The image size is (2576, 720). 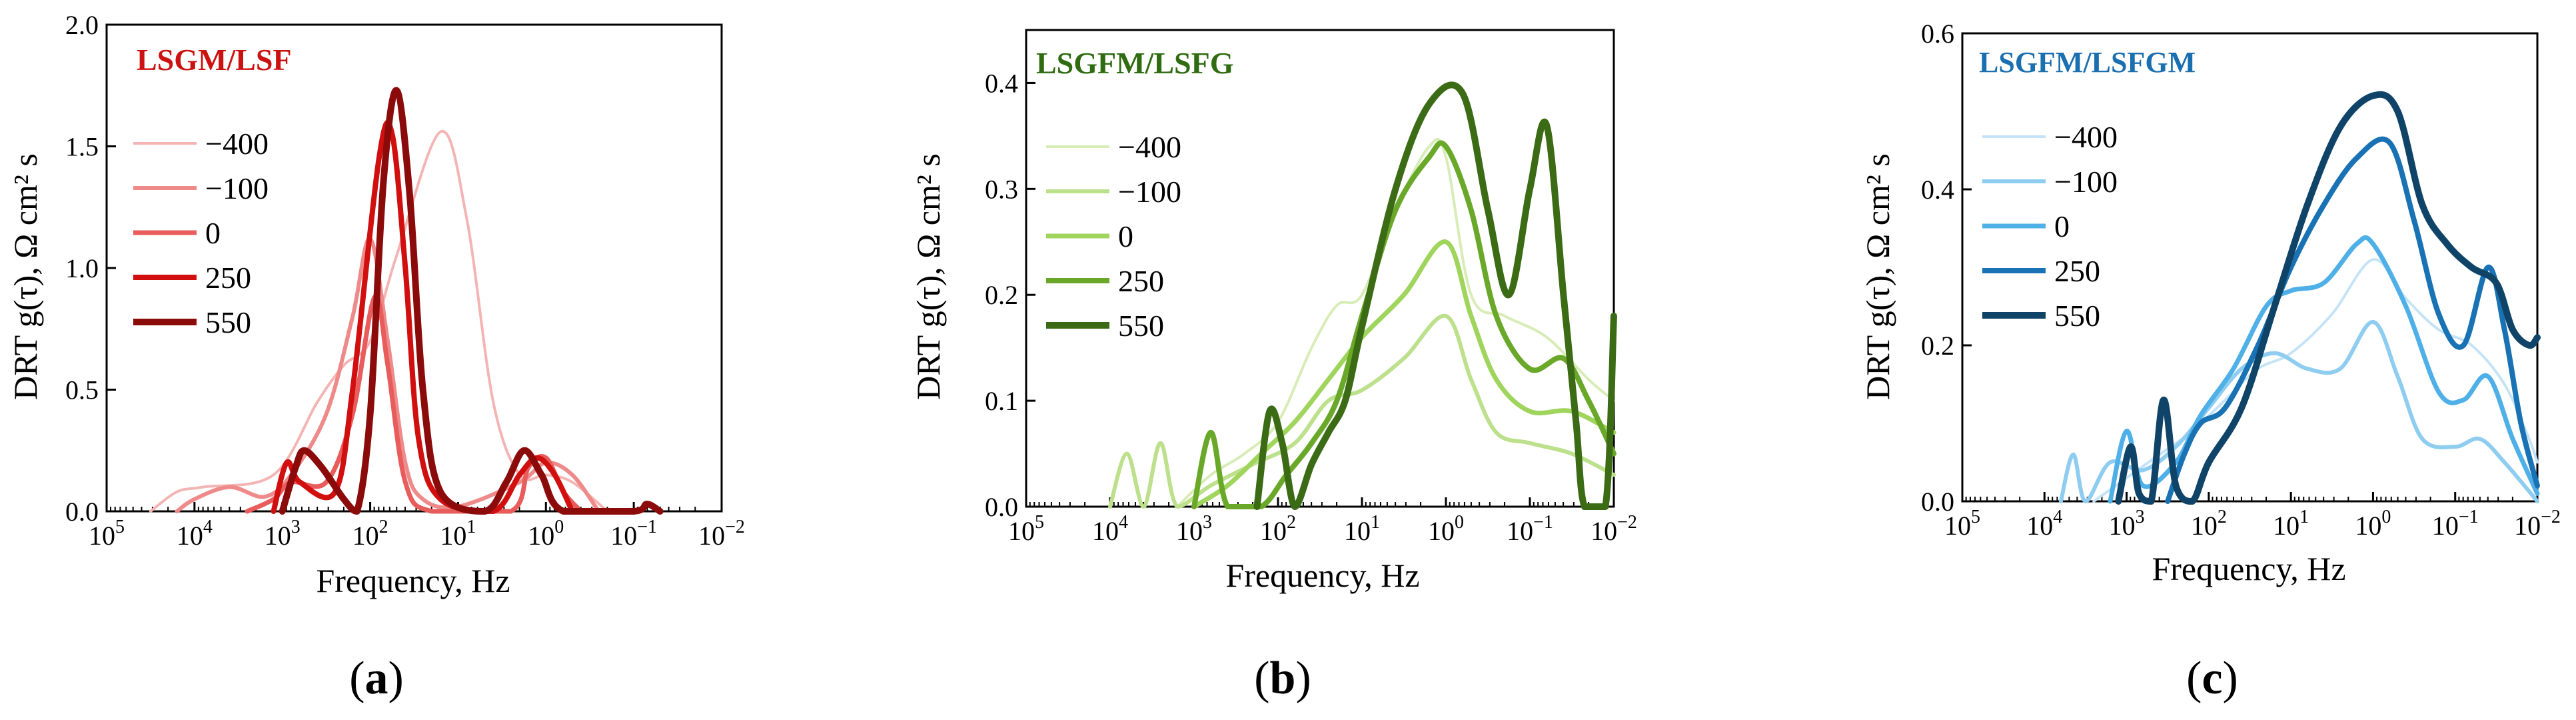 What do you see at coordinates (2087, 62) in the screenshot?
I see `chart-title: LSGFM/LSFGM` at bounding box center [2087, 62].